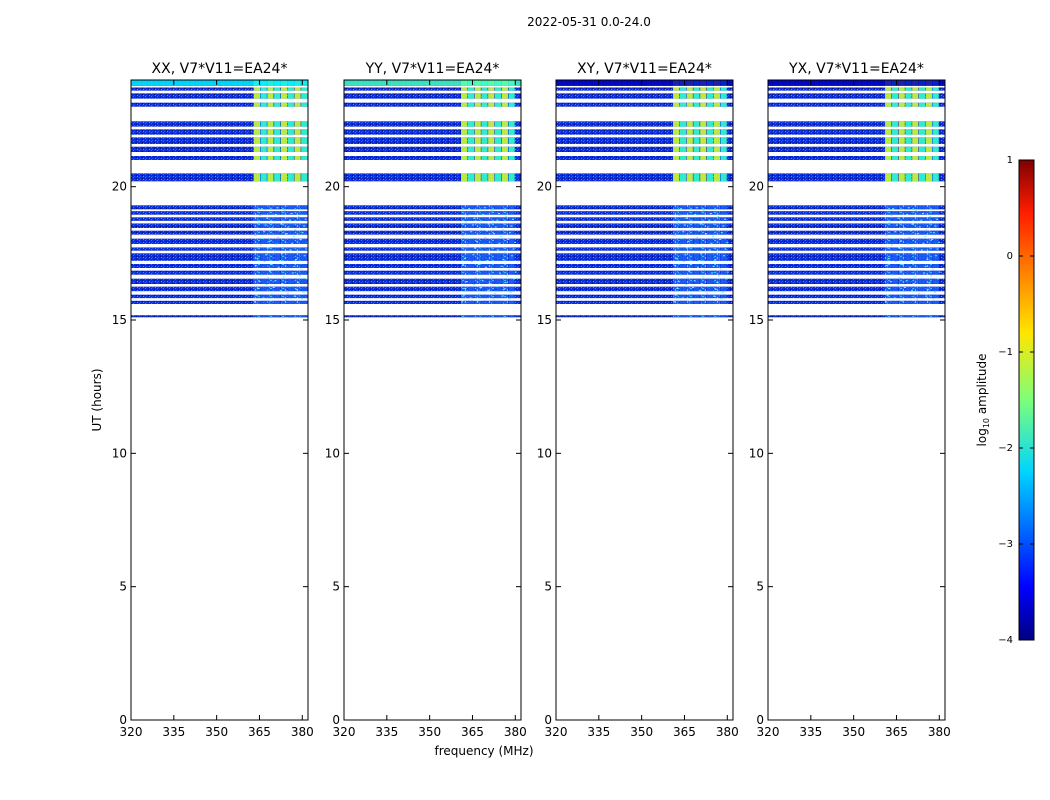  I want to click on panel-title: XX, V7*V11=EA24*, so click(220, 69).